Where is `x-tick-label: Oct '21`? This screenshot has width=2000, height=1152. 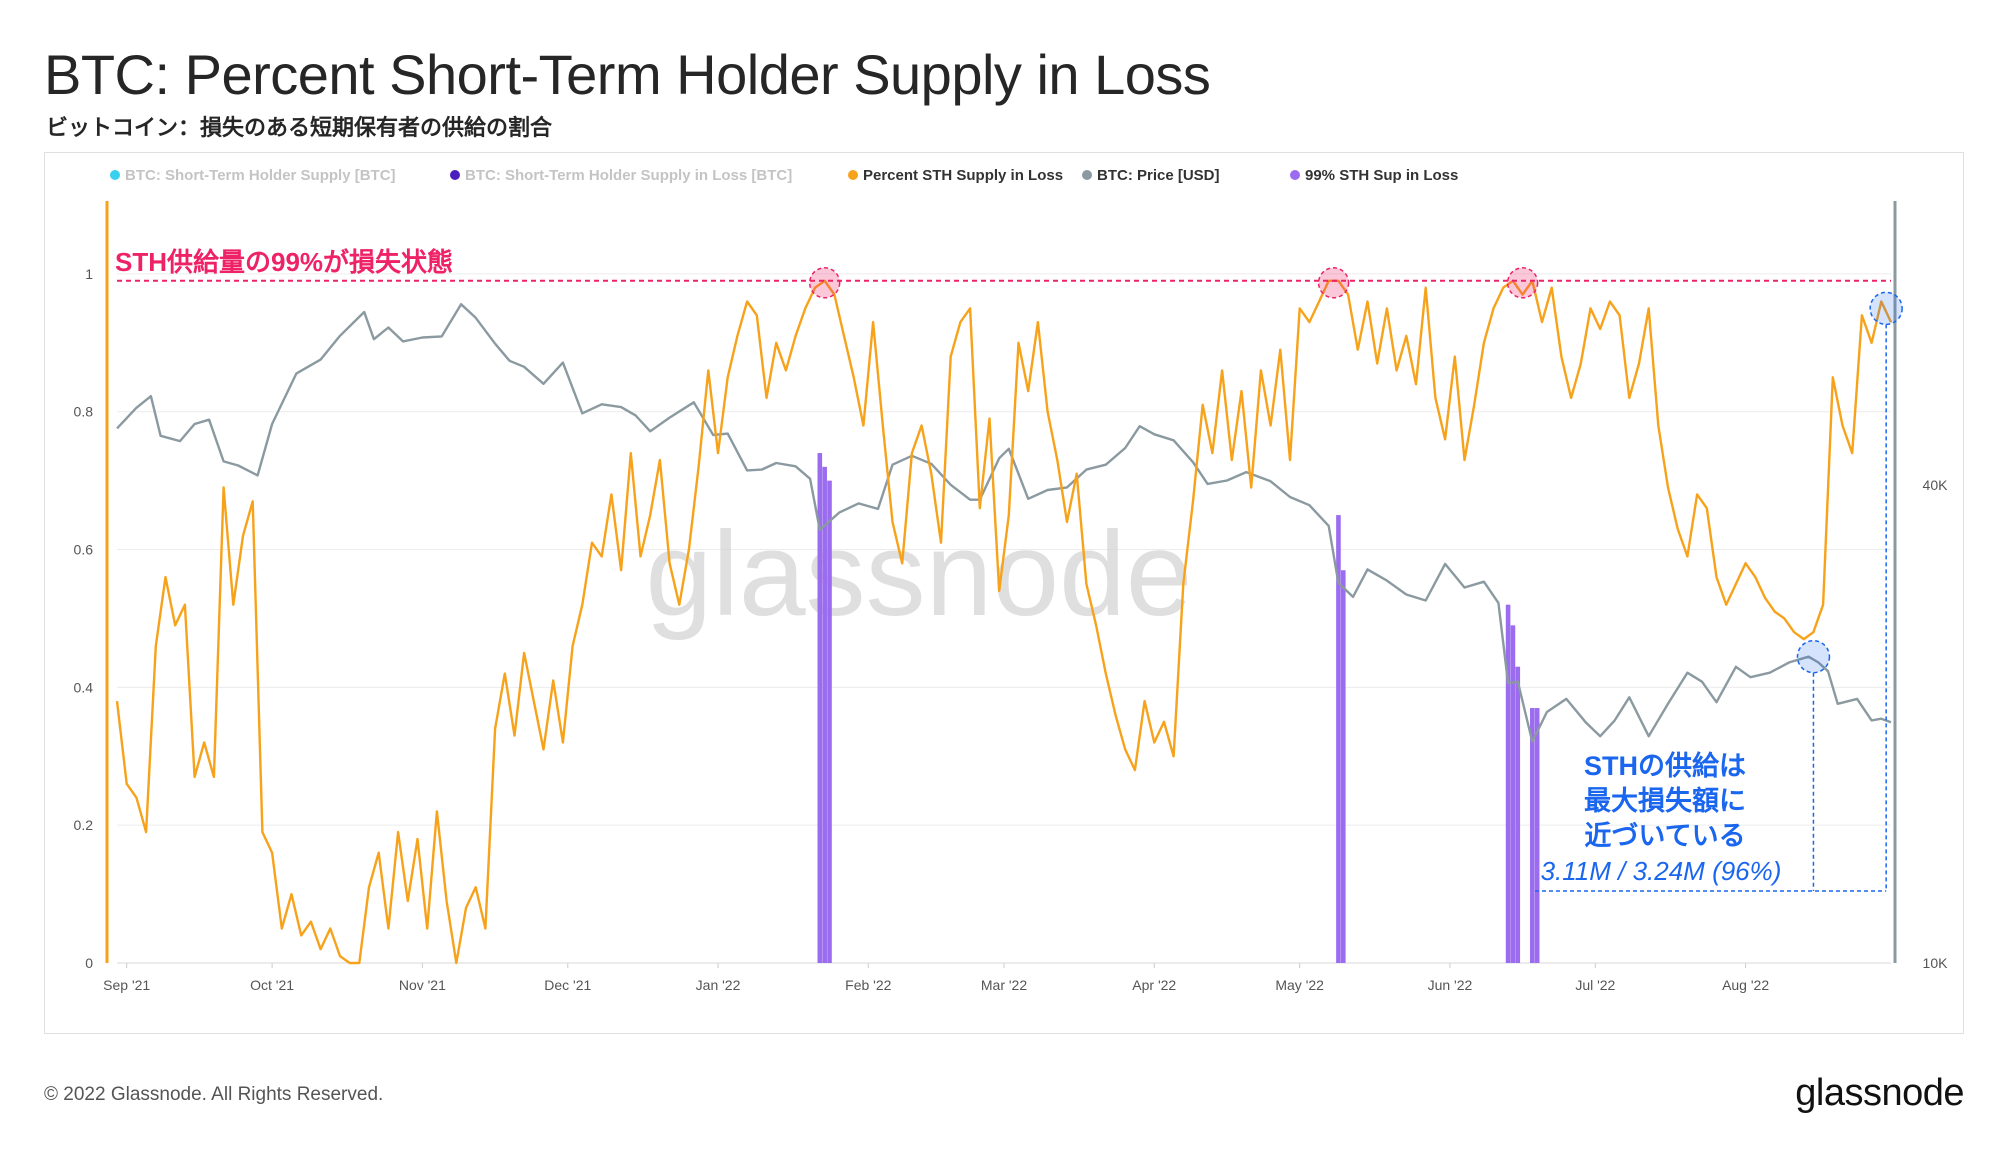
x-tick-label: Oct '21 is located at coordinates (272, 985).